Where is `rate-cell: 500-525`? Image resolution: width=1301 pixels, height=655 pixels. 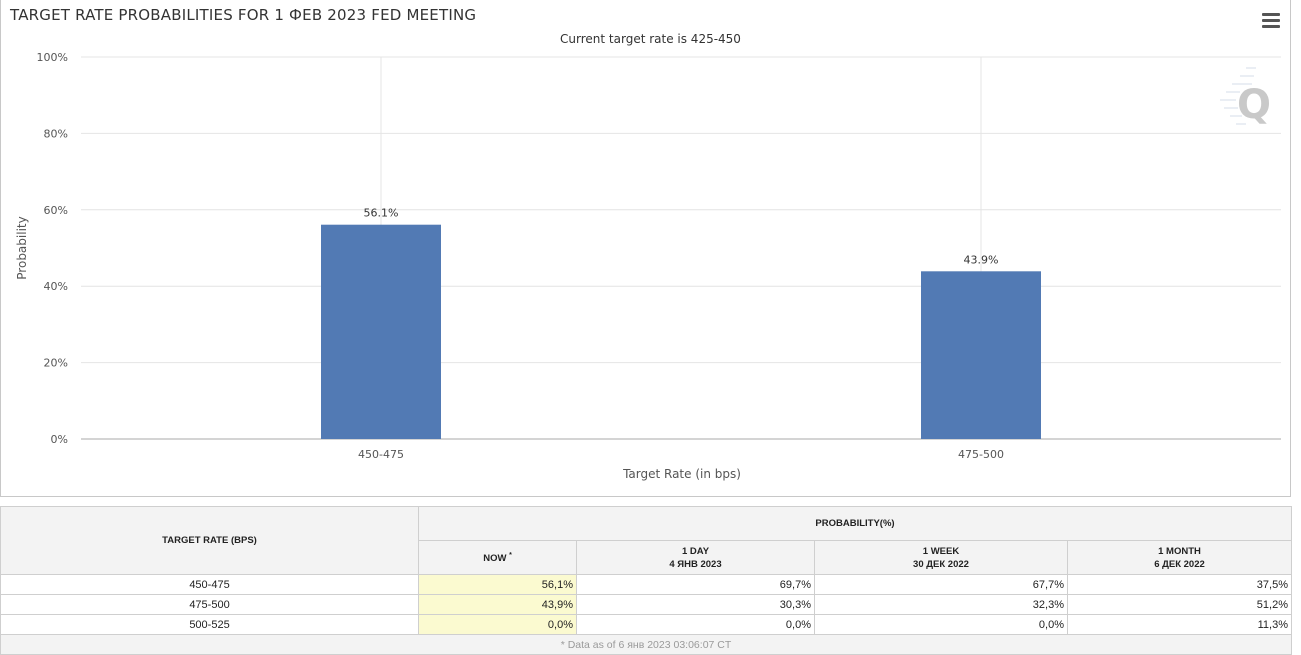
rate-cell: 500-525 is located at coordinates (209, 624).